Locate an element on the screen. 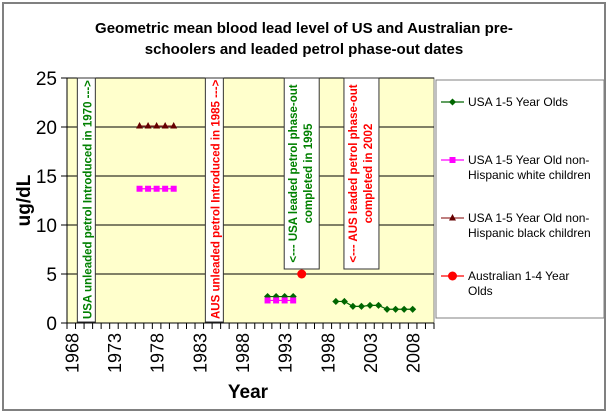 Image resolution: width=608 pixels, height=413 pixels. y-tick-label: 0 is located at coordinates (51, 324).